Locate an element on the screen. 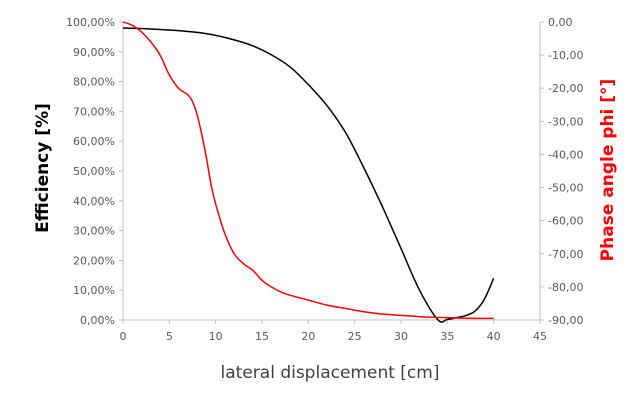 The image size is (637, 403). x-tick-label: 40 is located at coordinates (494, 336).